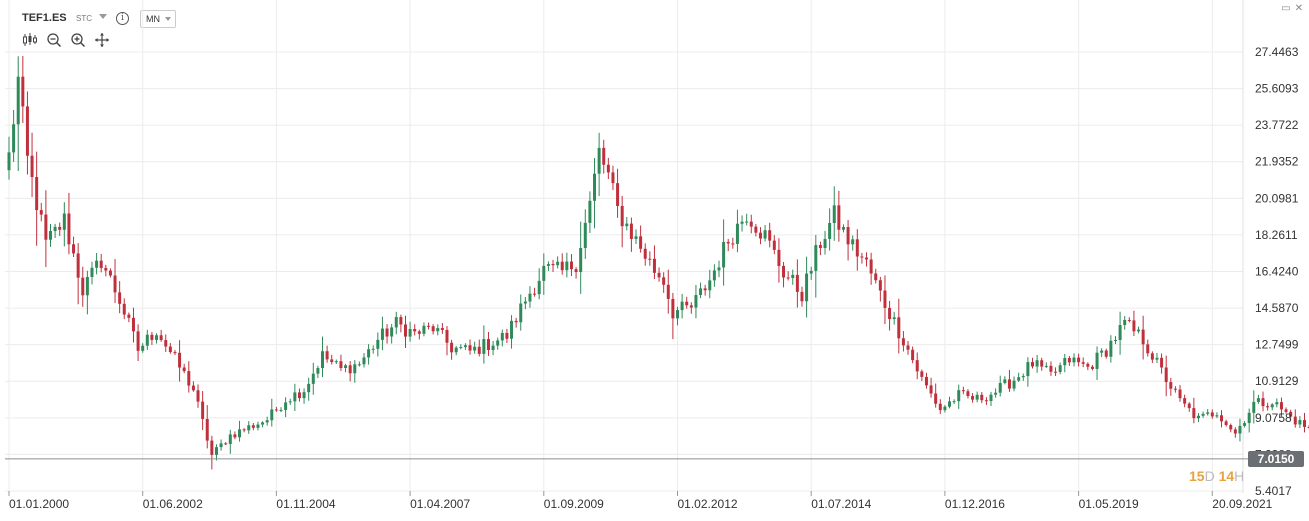  What do you see at coordinates (1242, 504) in the screenshot?
I see `date-tick-label: 20.09.2021` at bounding box center [1242, 504].